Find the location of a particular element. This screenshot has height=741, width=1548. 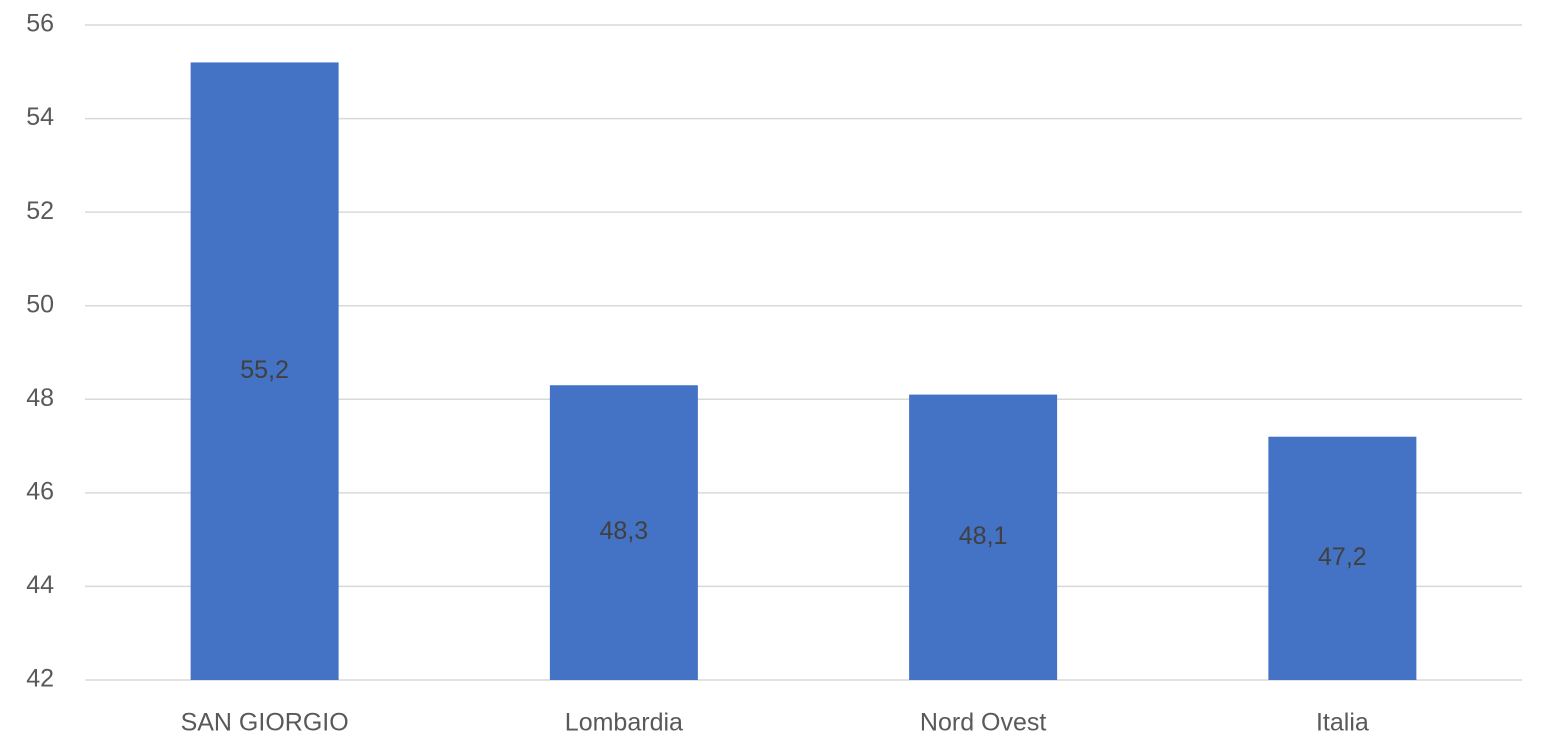

x-category-label: Lombardia is located at coordinates (624, 723).